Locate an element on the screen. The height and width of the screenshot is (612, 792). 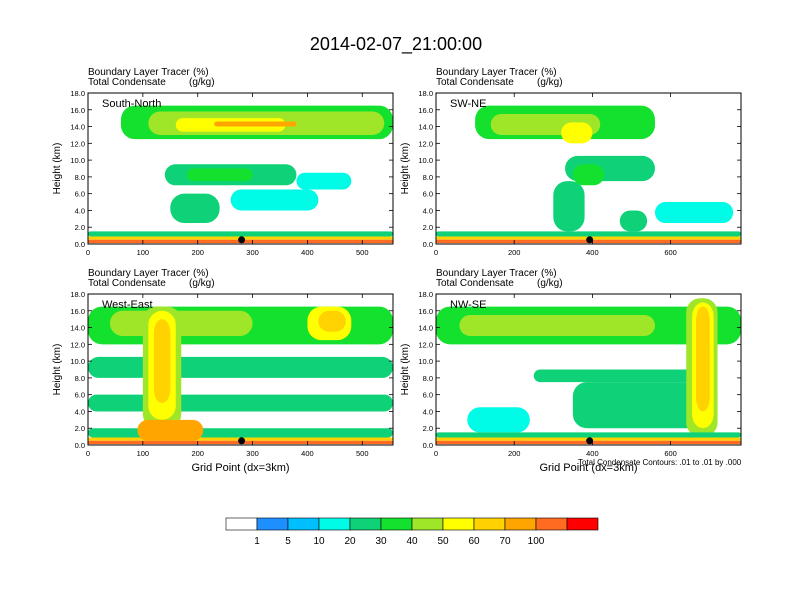
colorbar-label: 30 is located at coordinates (381, 541).